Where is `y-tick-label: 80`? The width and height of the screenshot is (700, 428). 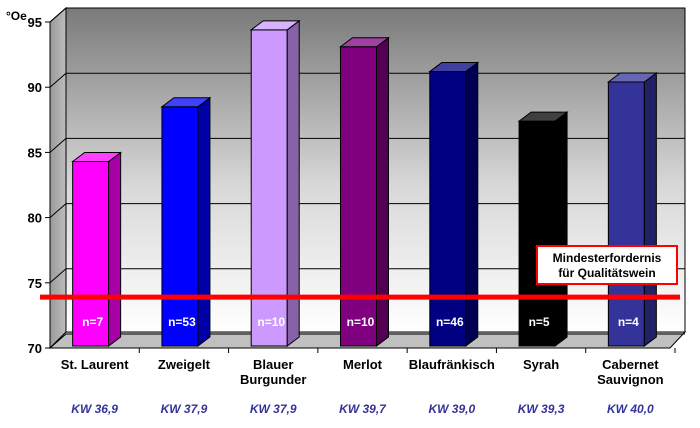
y-tick-label: 80 is located at coordinates (35, 218).